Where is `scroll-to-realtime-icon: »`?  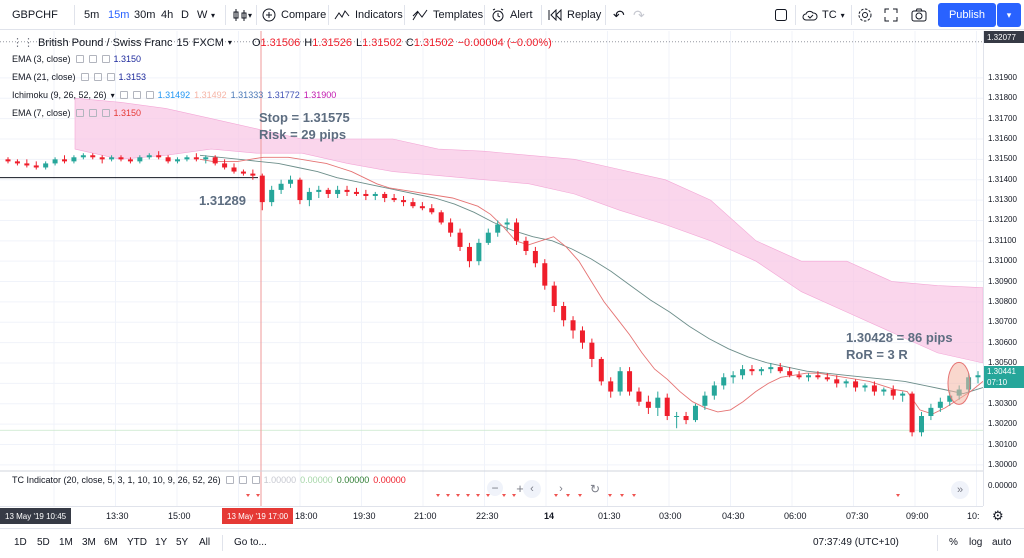 scroll-to-realtime-icon: » is located at coordinates (960, 490).